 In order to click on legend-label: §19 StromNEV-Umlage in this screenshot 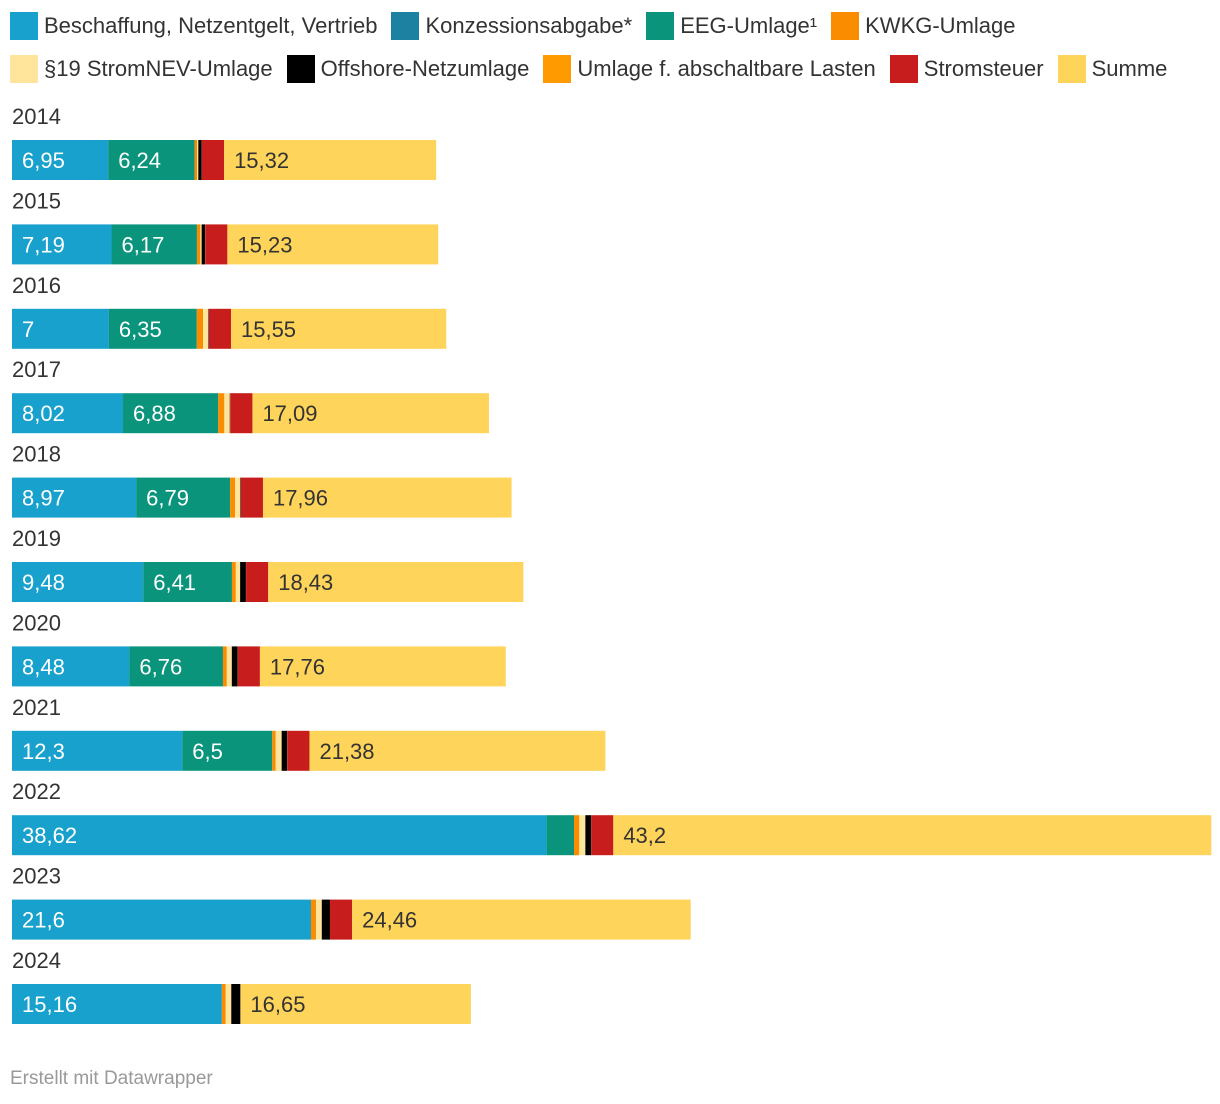, I will do `click(158, 68)`.